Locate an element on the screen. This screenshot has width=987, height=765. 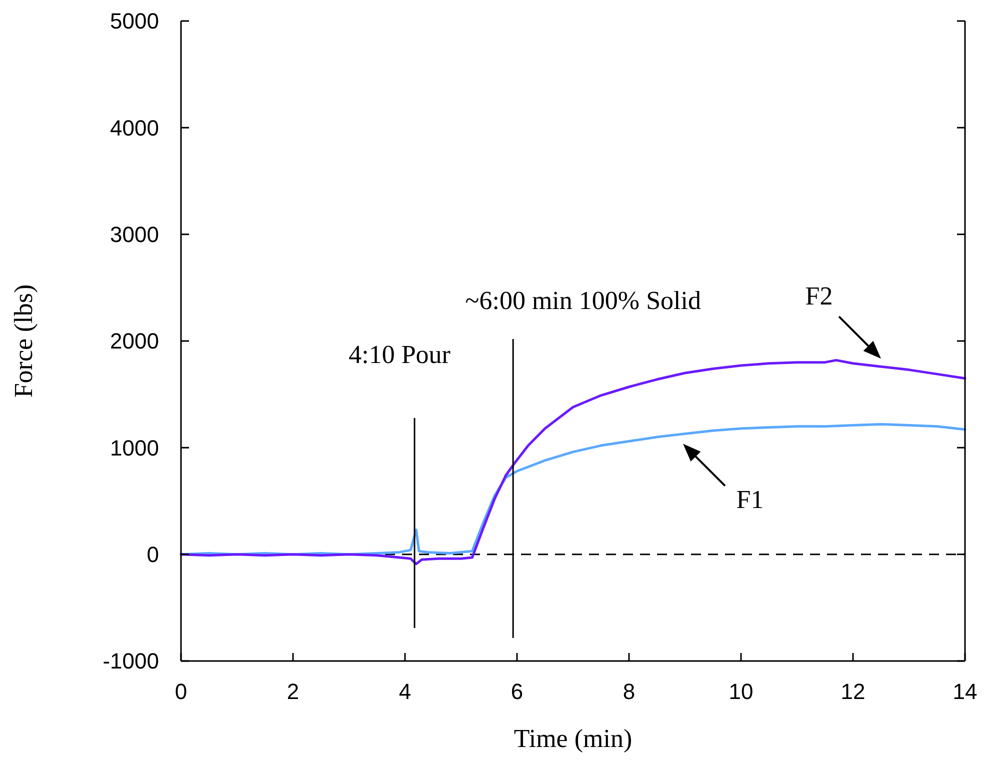
y-tick-label: 5000 is located at coordinates (134, 21).